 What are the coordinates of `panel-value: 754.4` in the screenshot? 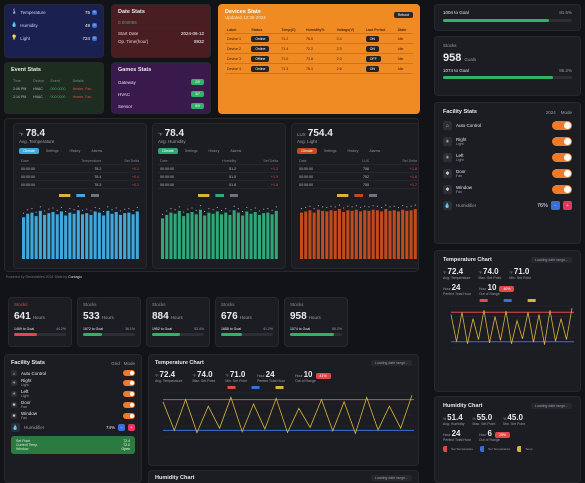 It's located at (320, 133).